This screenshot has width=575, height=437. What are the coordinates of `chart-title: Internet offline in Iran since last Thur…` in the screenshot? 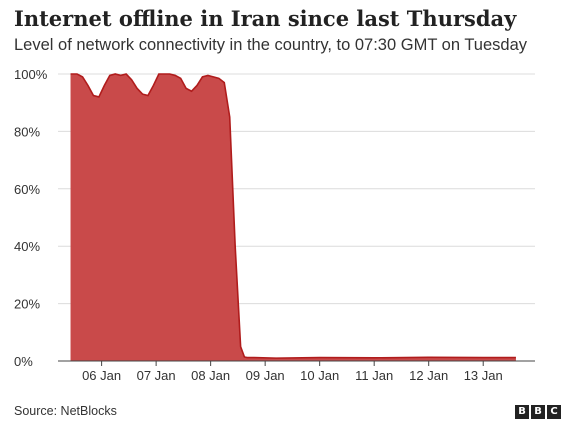 It's located at (265, 18).